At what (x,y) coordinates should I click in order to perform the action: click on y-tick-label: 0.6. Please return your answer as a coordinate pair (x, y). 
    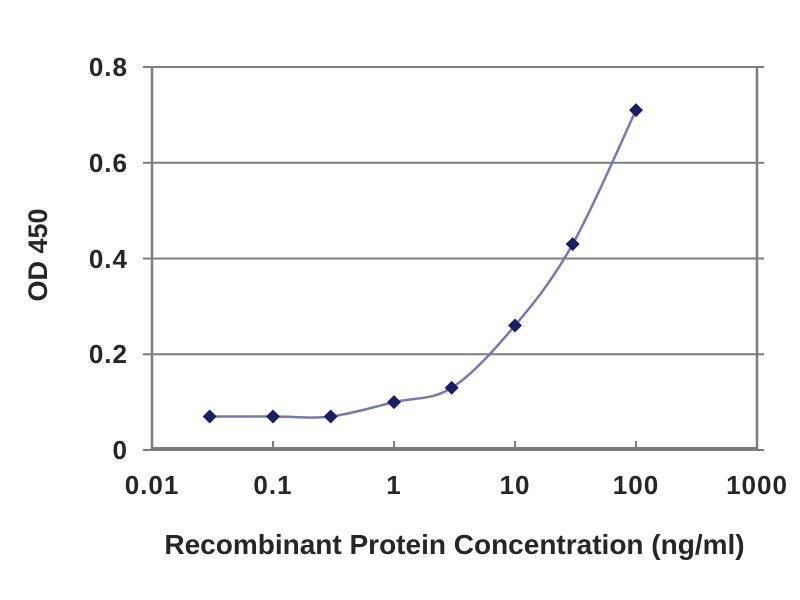
    Looking at the image, I should click on (108, 162).